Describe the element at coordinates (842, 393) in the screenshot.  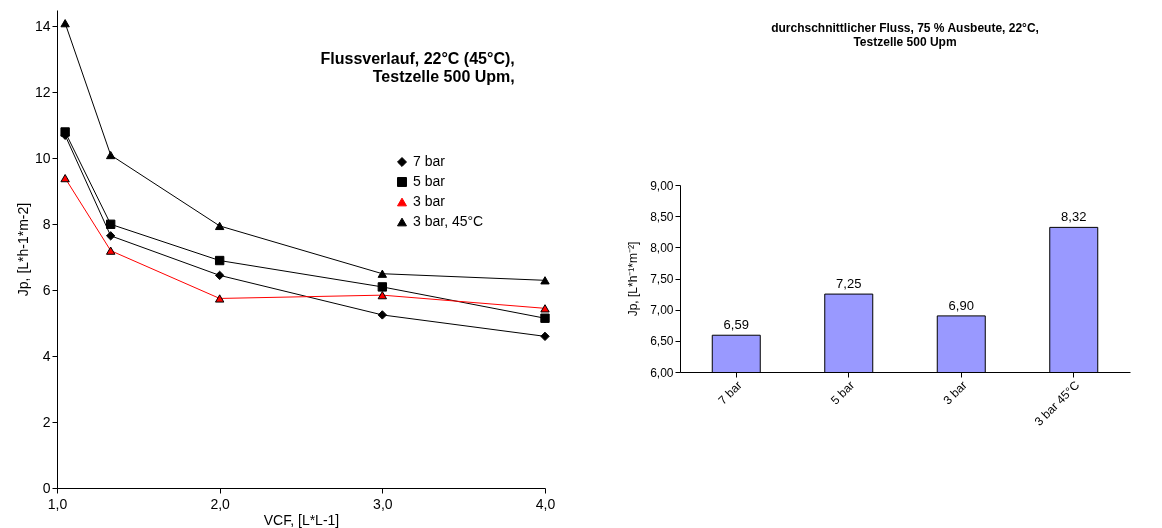
I see `x-tick-label: 5 bar` at that location.